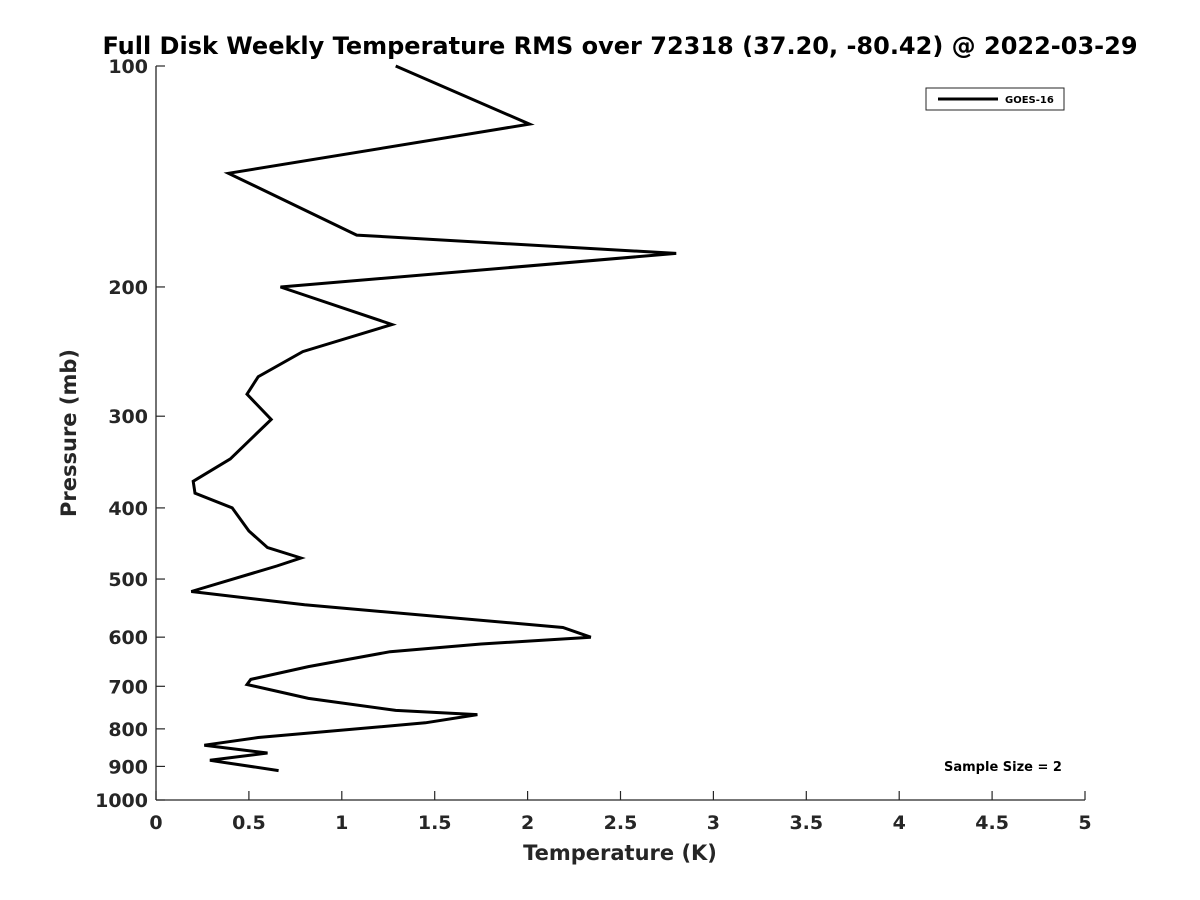 This screenshot has height=900, width=1200. What do you see at coordinates (69, 433) in the screenshot?
I see `y-axis-label: Pressure (mb)` at bounding box center [69, 433].